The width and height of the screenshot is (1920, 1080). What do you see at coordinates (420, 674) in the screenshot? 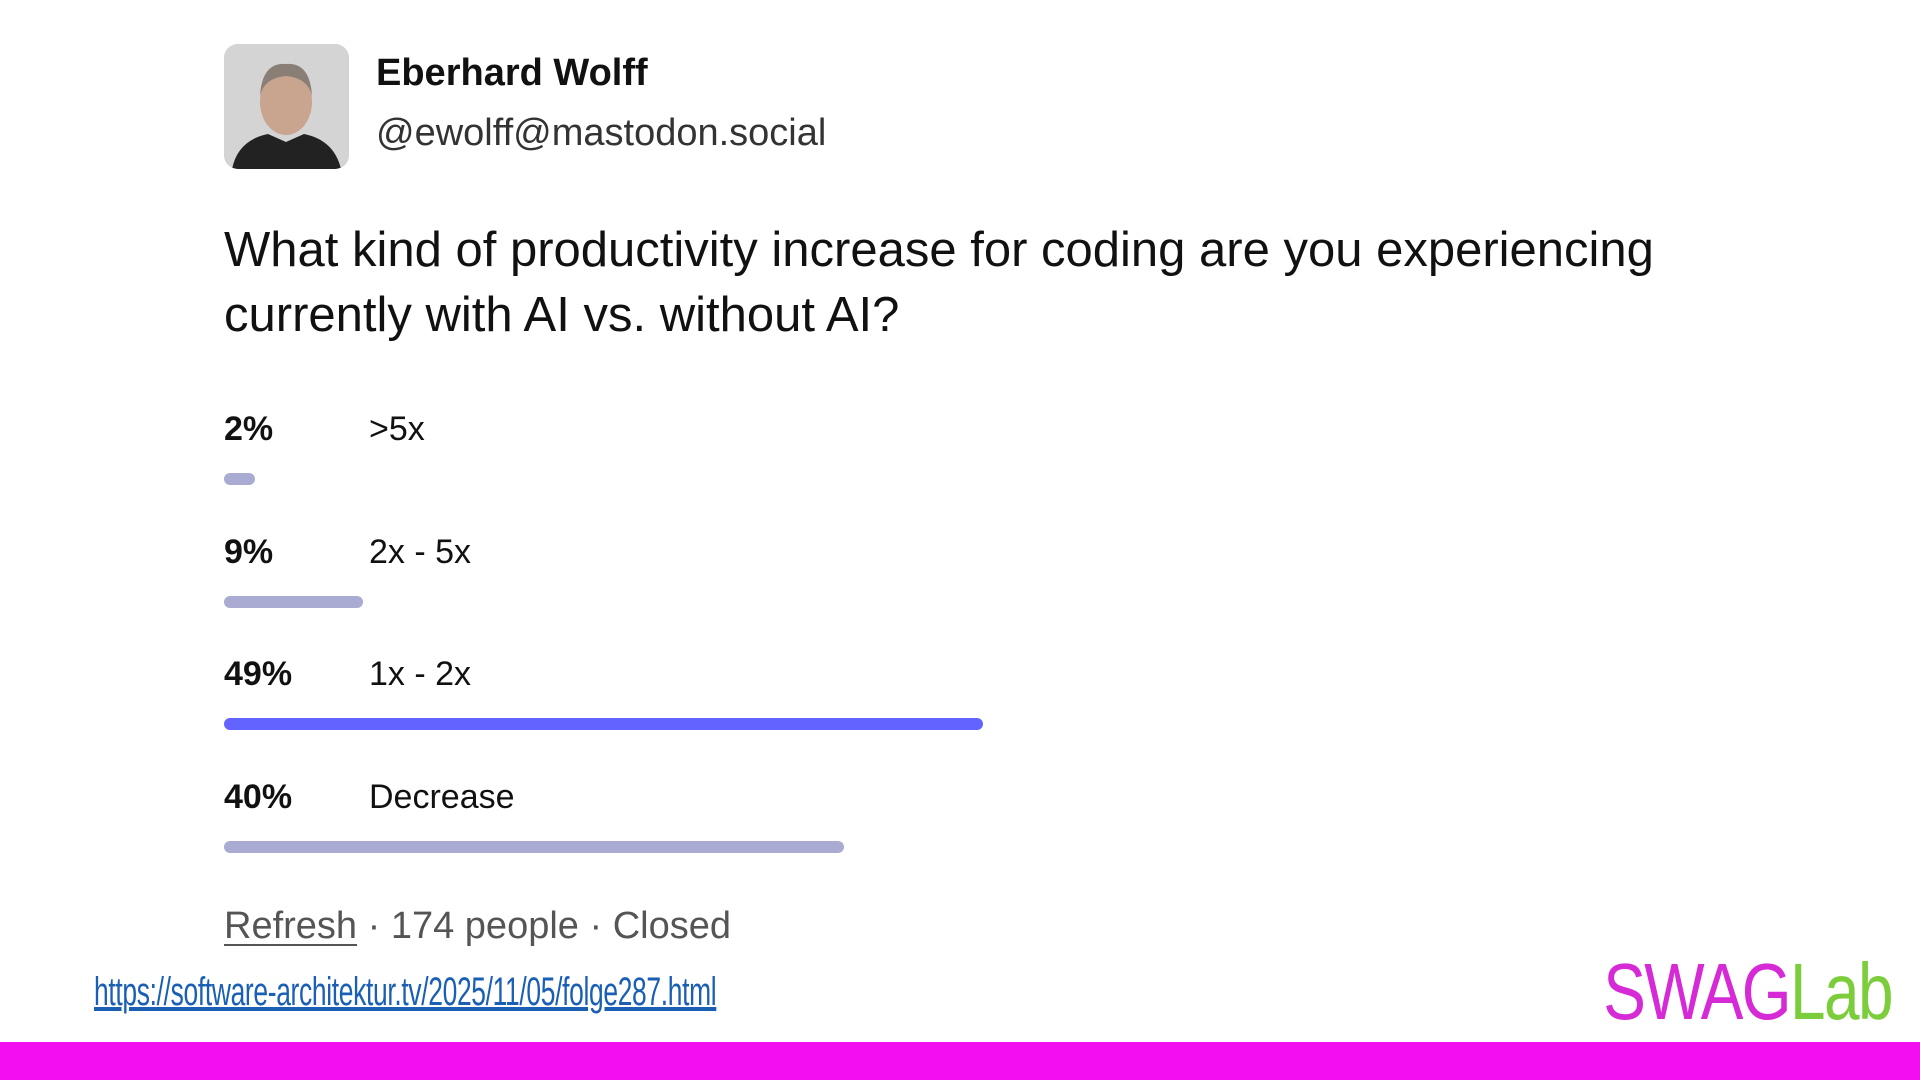
I see `option-label: 1x - 2x` at bounding box center [420, 674].